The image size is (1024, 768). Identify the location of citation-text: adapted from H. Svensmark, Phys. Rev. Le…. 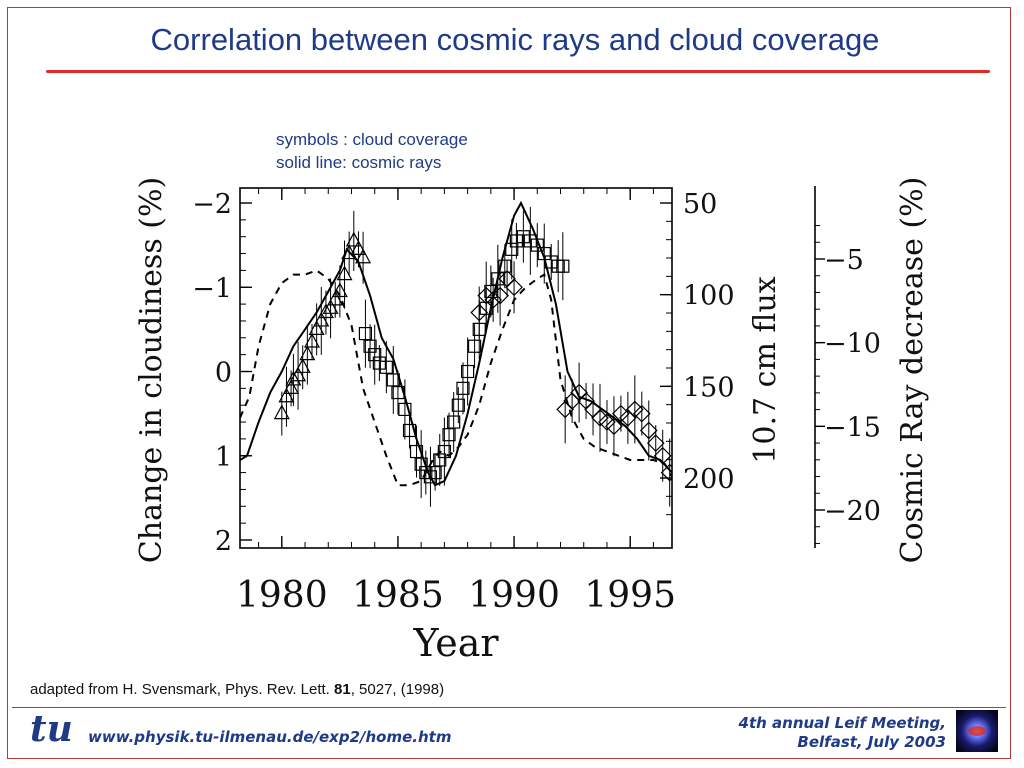
(182, 689).